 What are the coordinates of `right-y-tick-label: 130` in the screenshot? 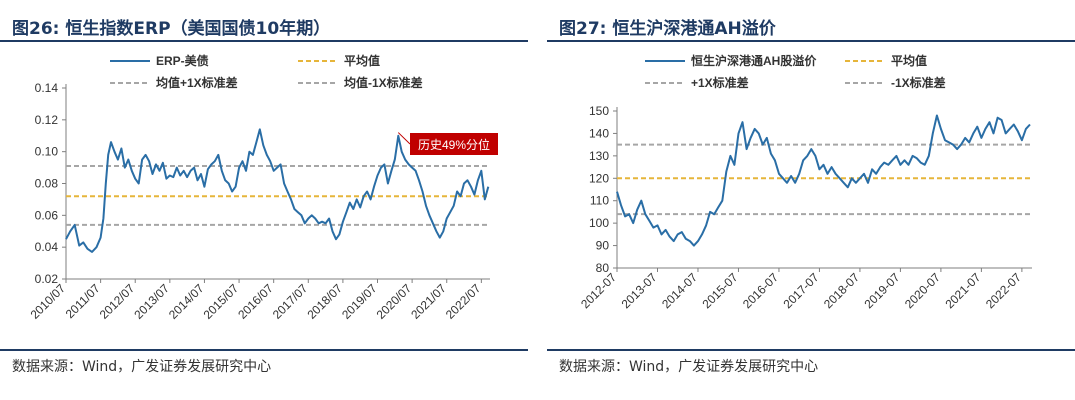 It's located at (599, 156).